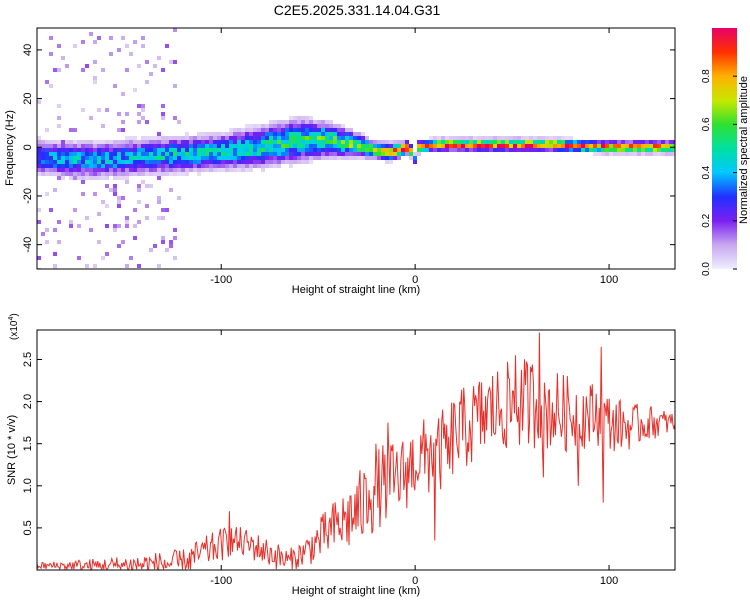  What do you see at coordinates (28, 147) in the screenshot?
I see `spectrogram-y-tick-label: 0` at bounding box center [28, 147].